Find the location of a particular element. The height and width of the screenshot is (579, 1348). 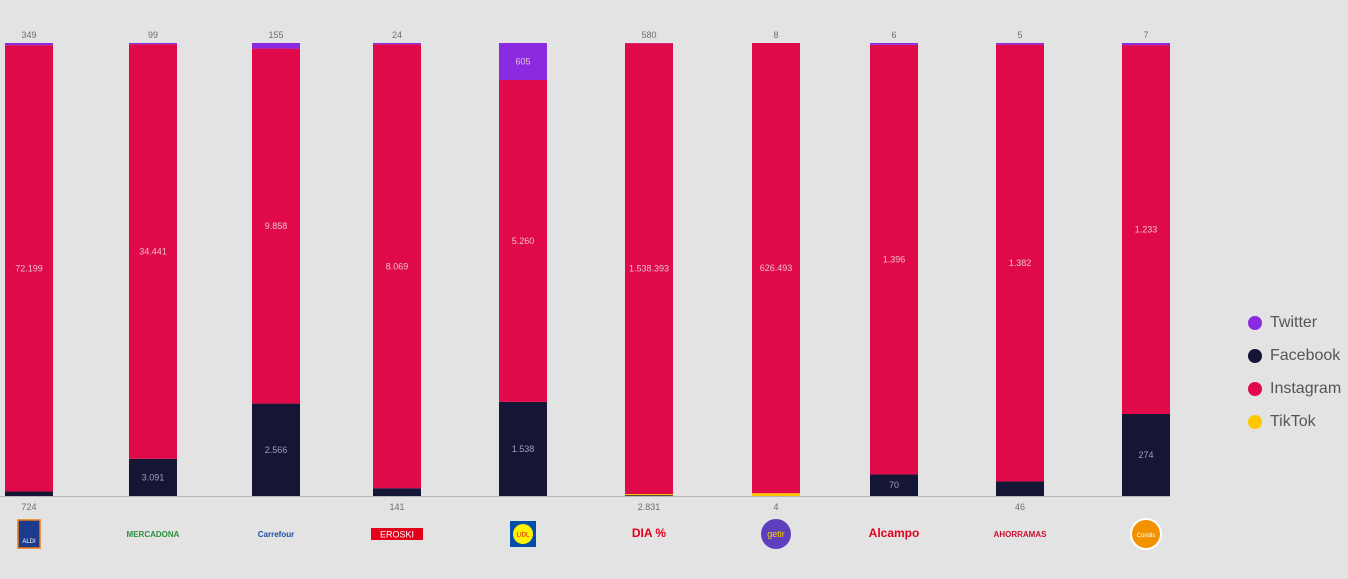

category-label-dia: DIA % is located at coordinates (649, 533).